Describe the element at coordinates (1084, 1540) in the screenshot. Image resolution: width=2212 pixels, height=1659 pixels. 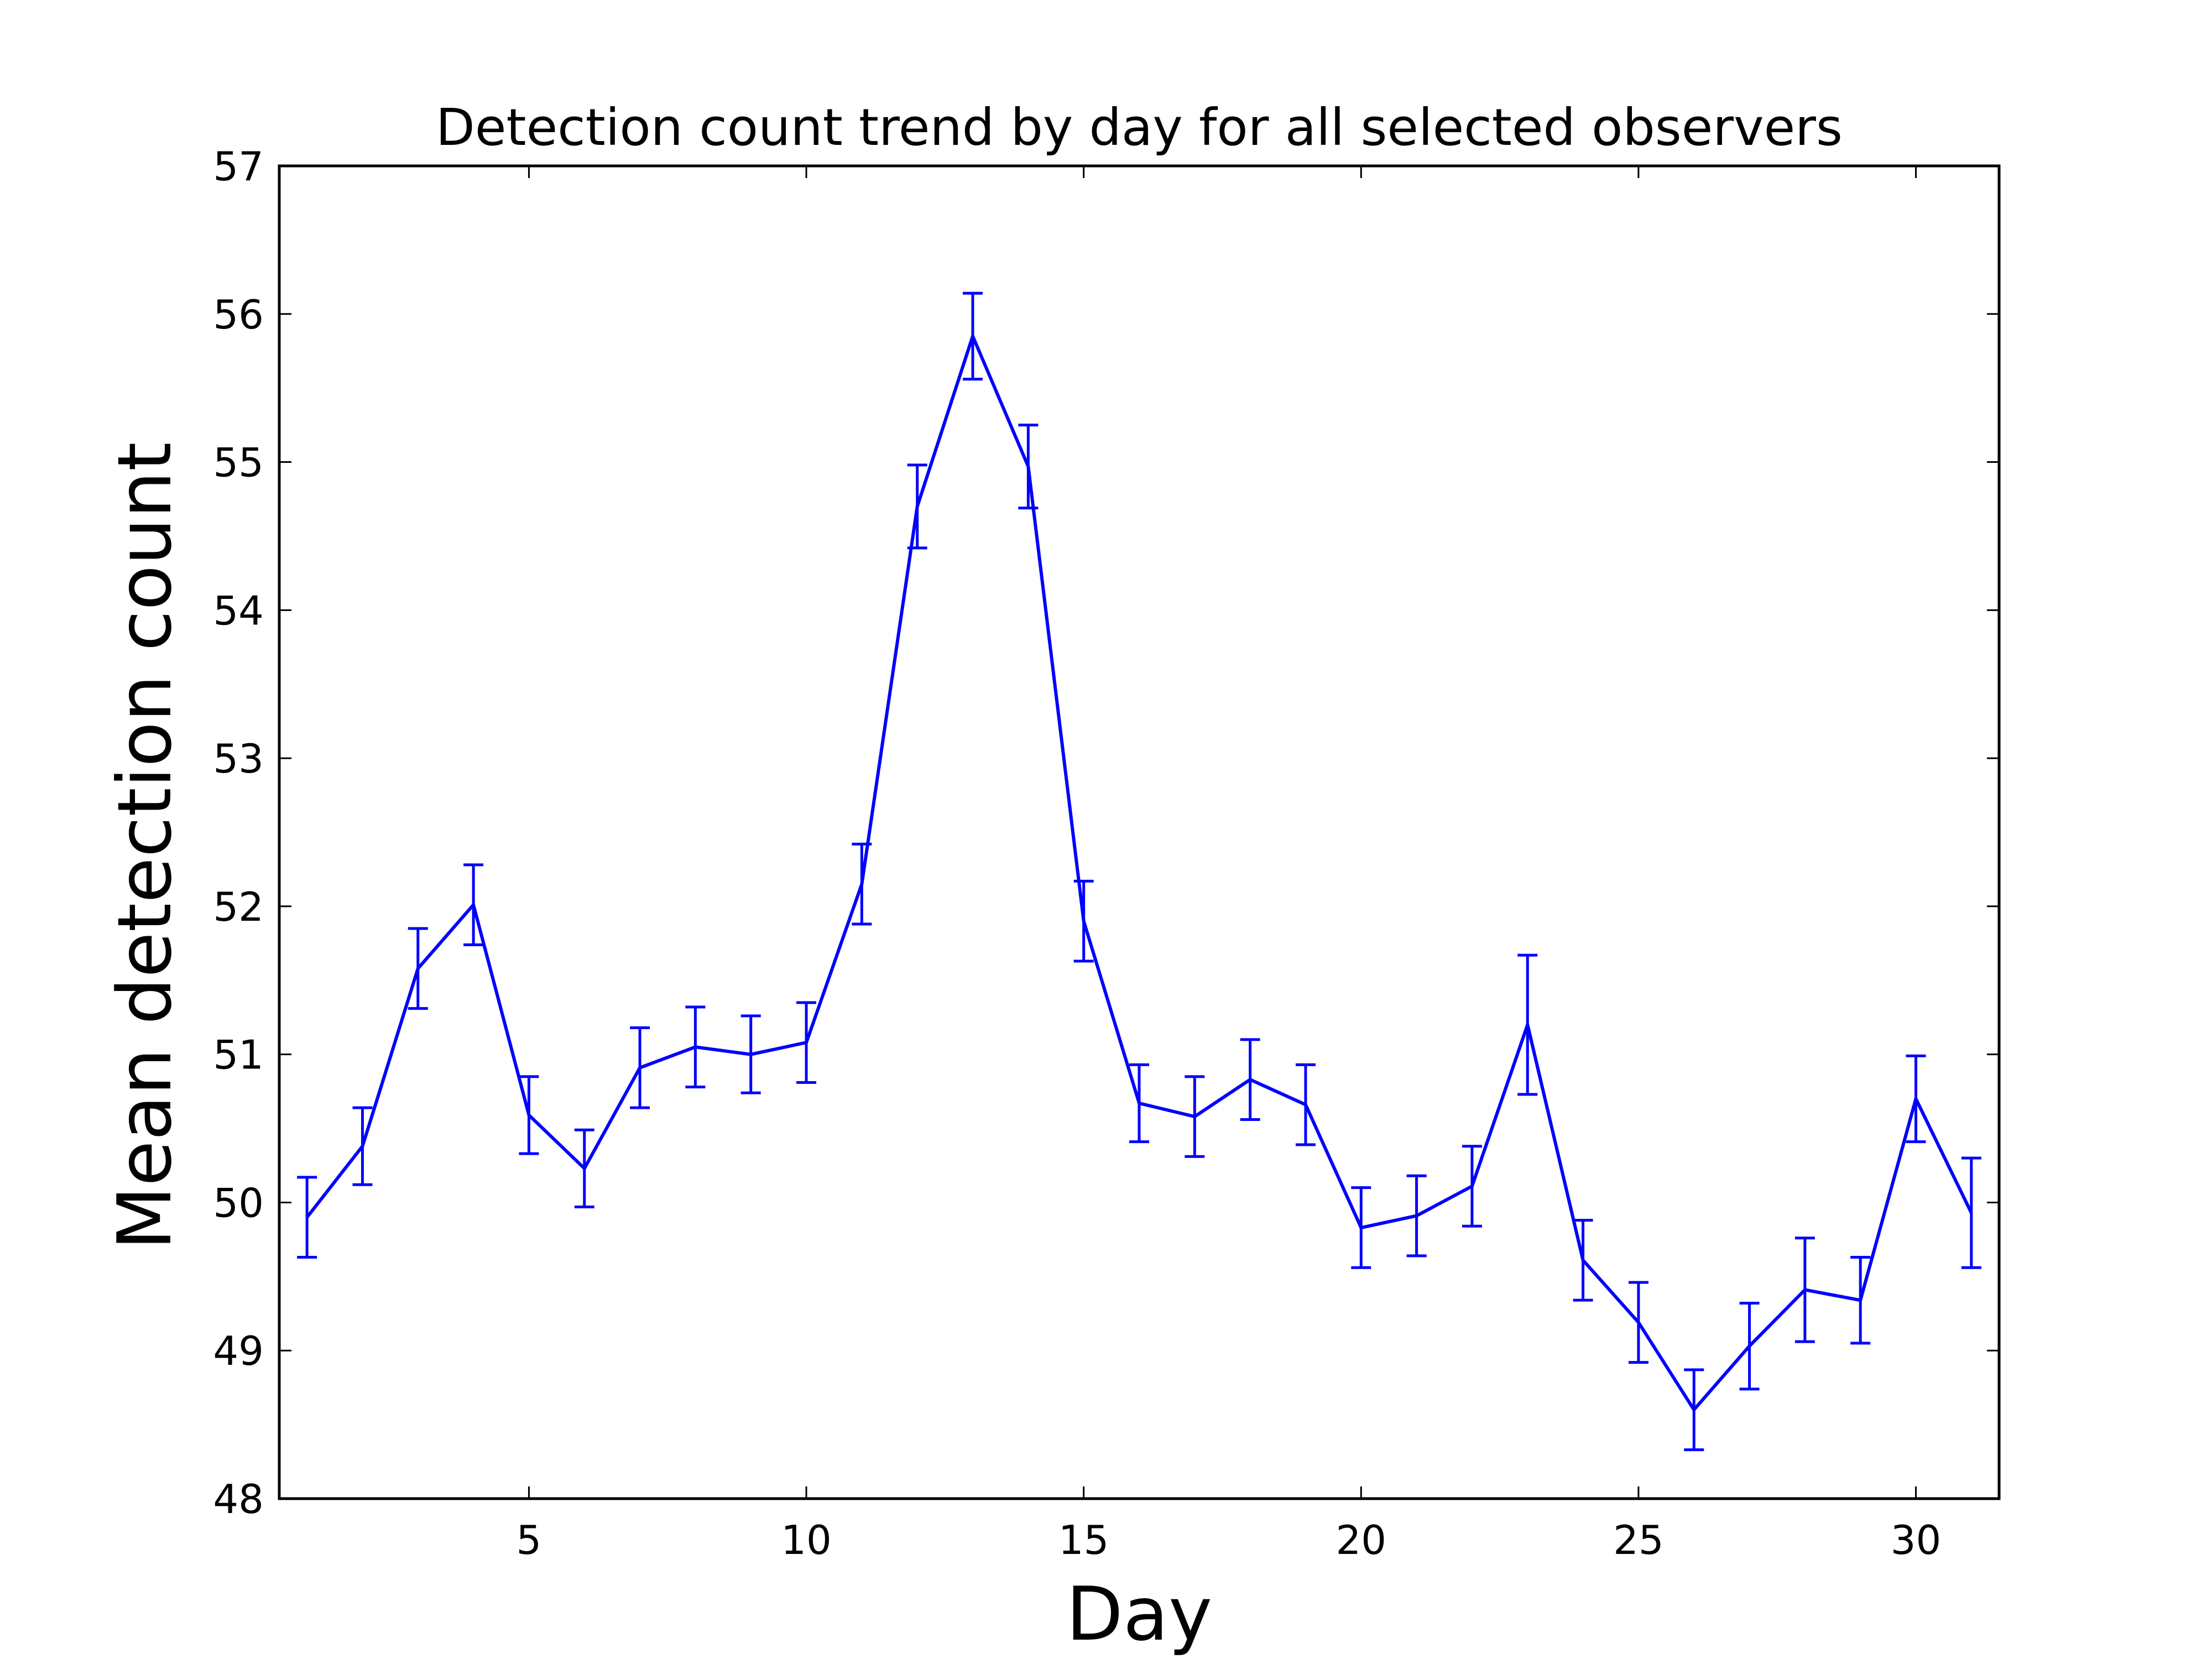
I see `x-tick-label-2: 15` at that location.